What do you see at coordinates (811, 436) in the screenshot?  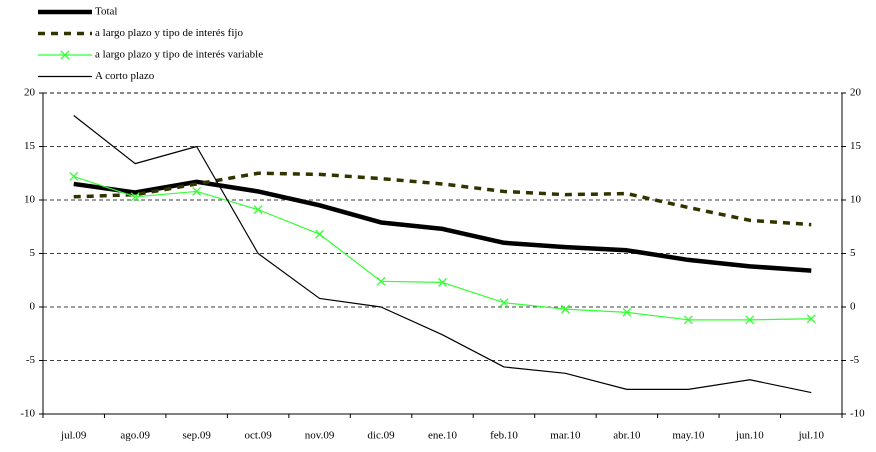 I see `x-tick-label: jul.10` at bounding box center [811, 436].